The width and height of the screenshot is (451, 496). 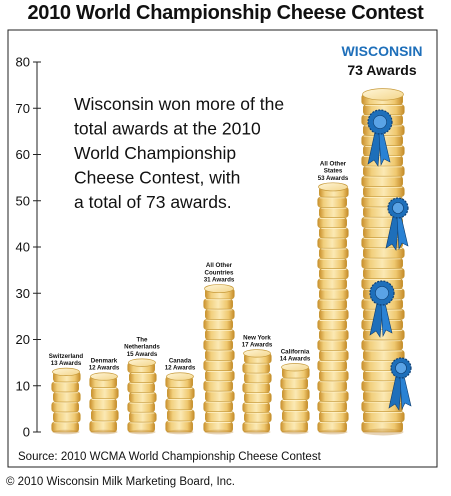 I want to click on bar-switzerland, so click(x=66, y=401).